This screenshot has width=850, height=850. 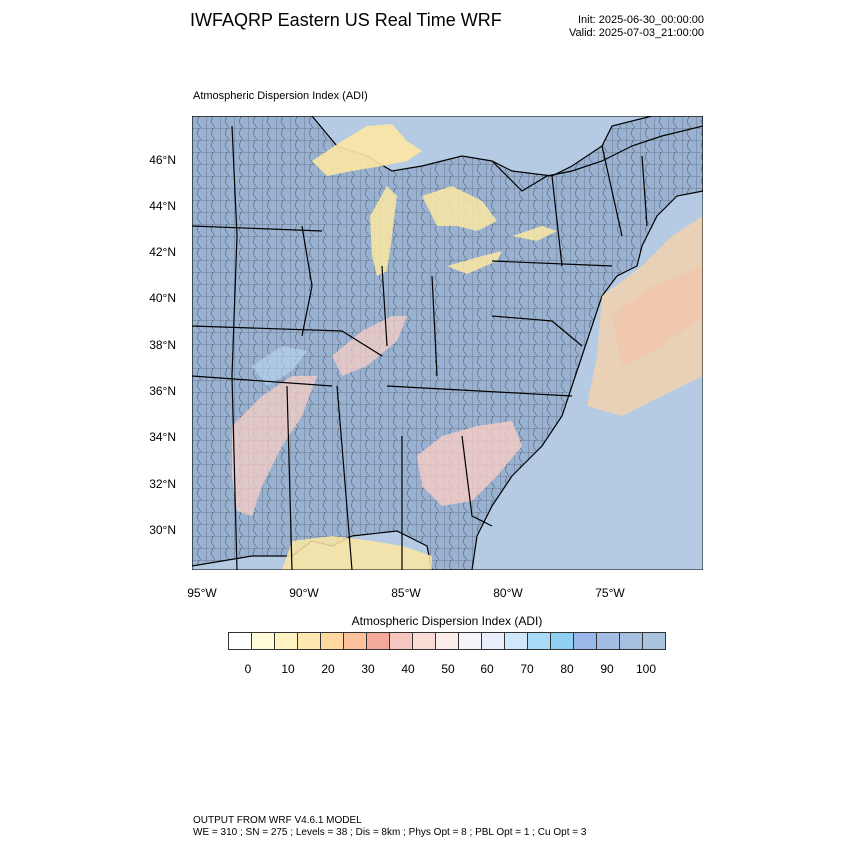 What do you see at coordinates (346, 20) in the screenshot?
I see `plot-title: IWFAQRP Eastern US Real Time WRF` at bounding box center [346, 20].